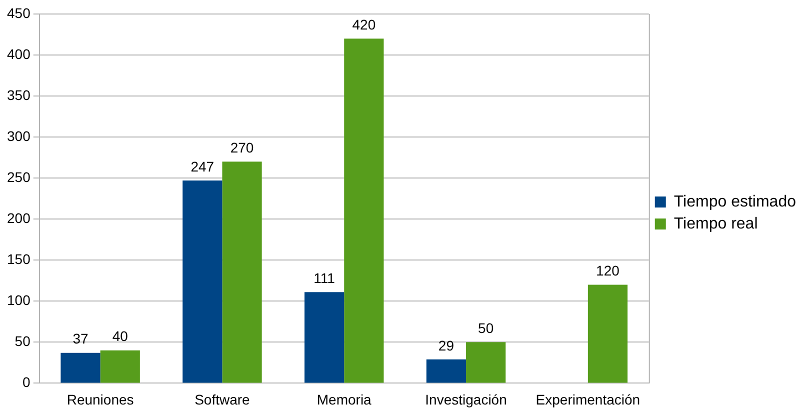 This screenshot has height=412, width=810. I want to click on x-tick-label: Software, so click(222, 399).